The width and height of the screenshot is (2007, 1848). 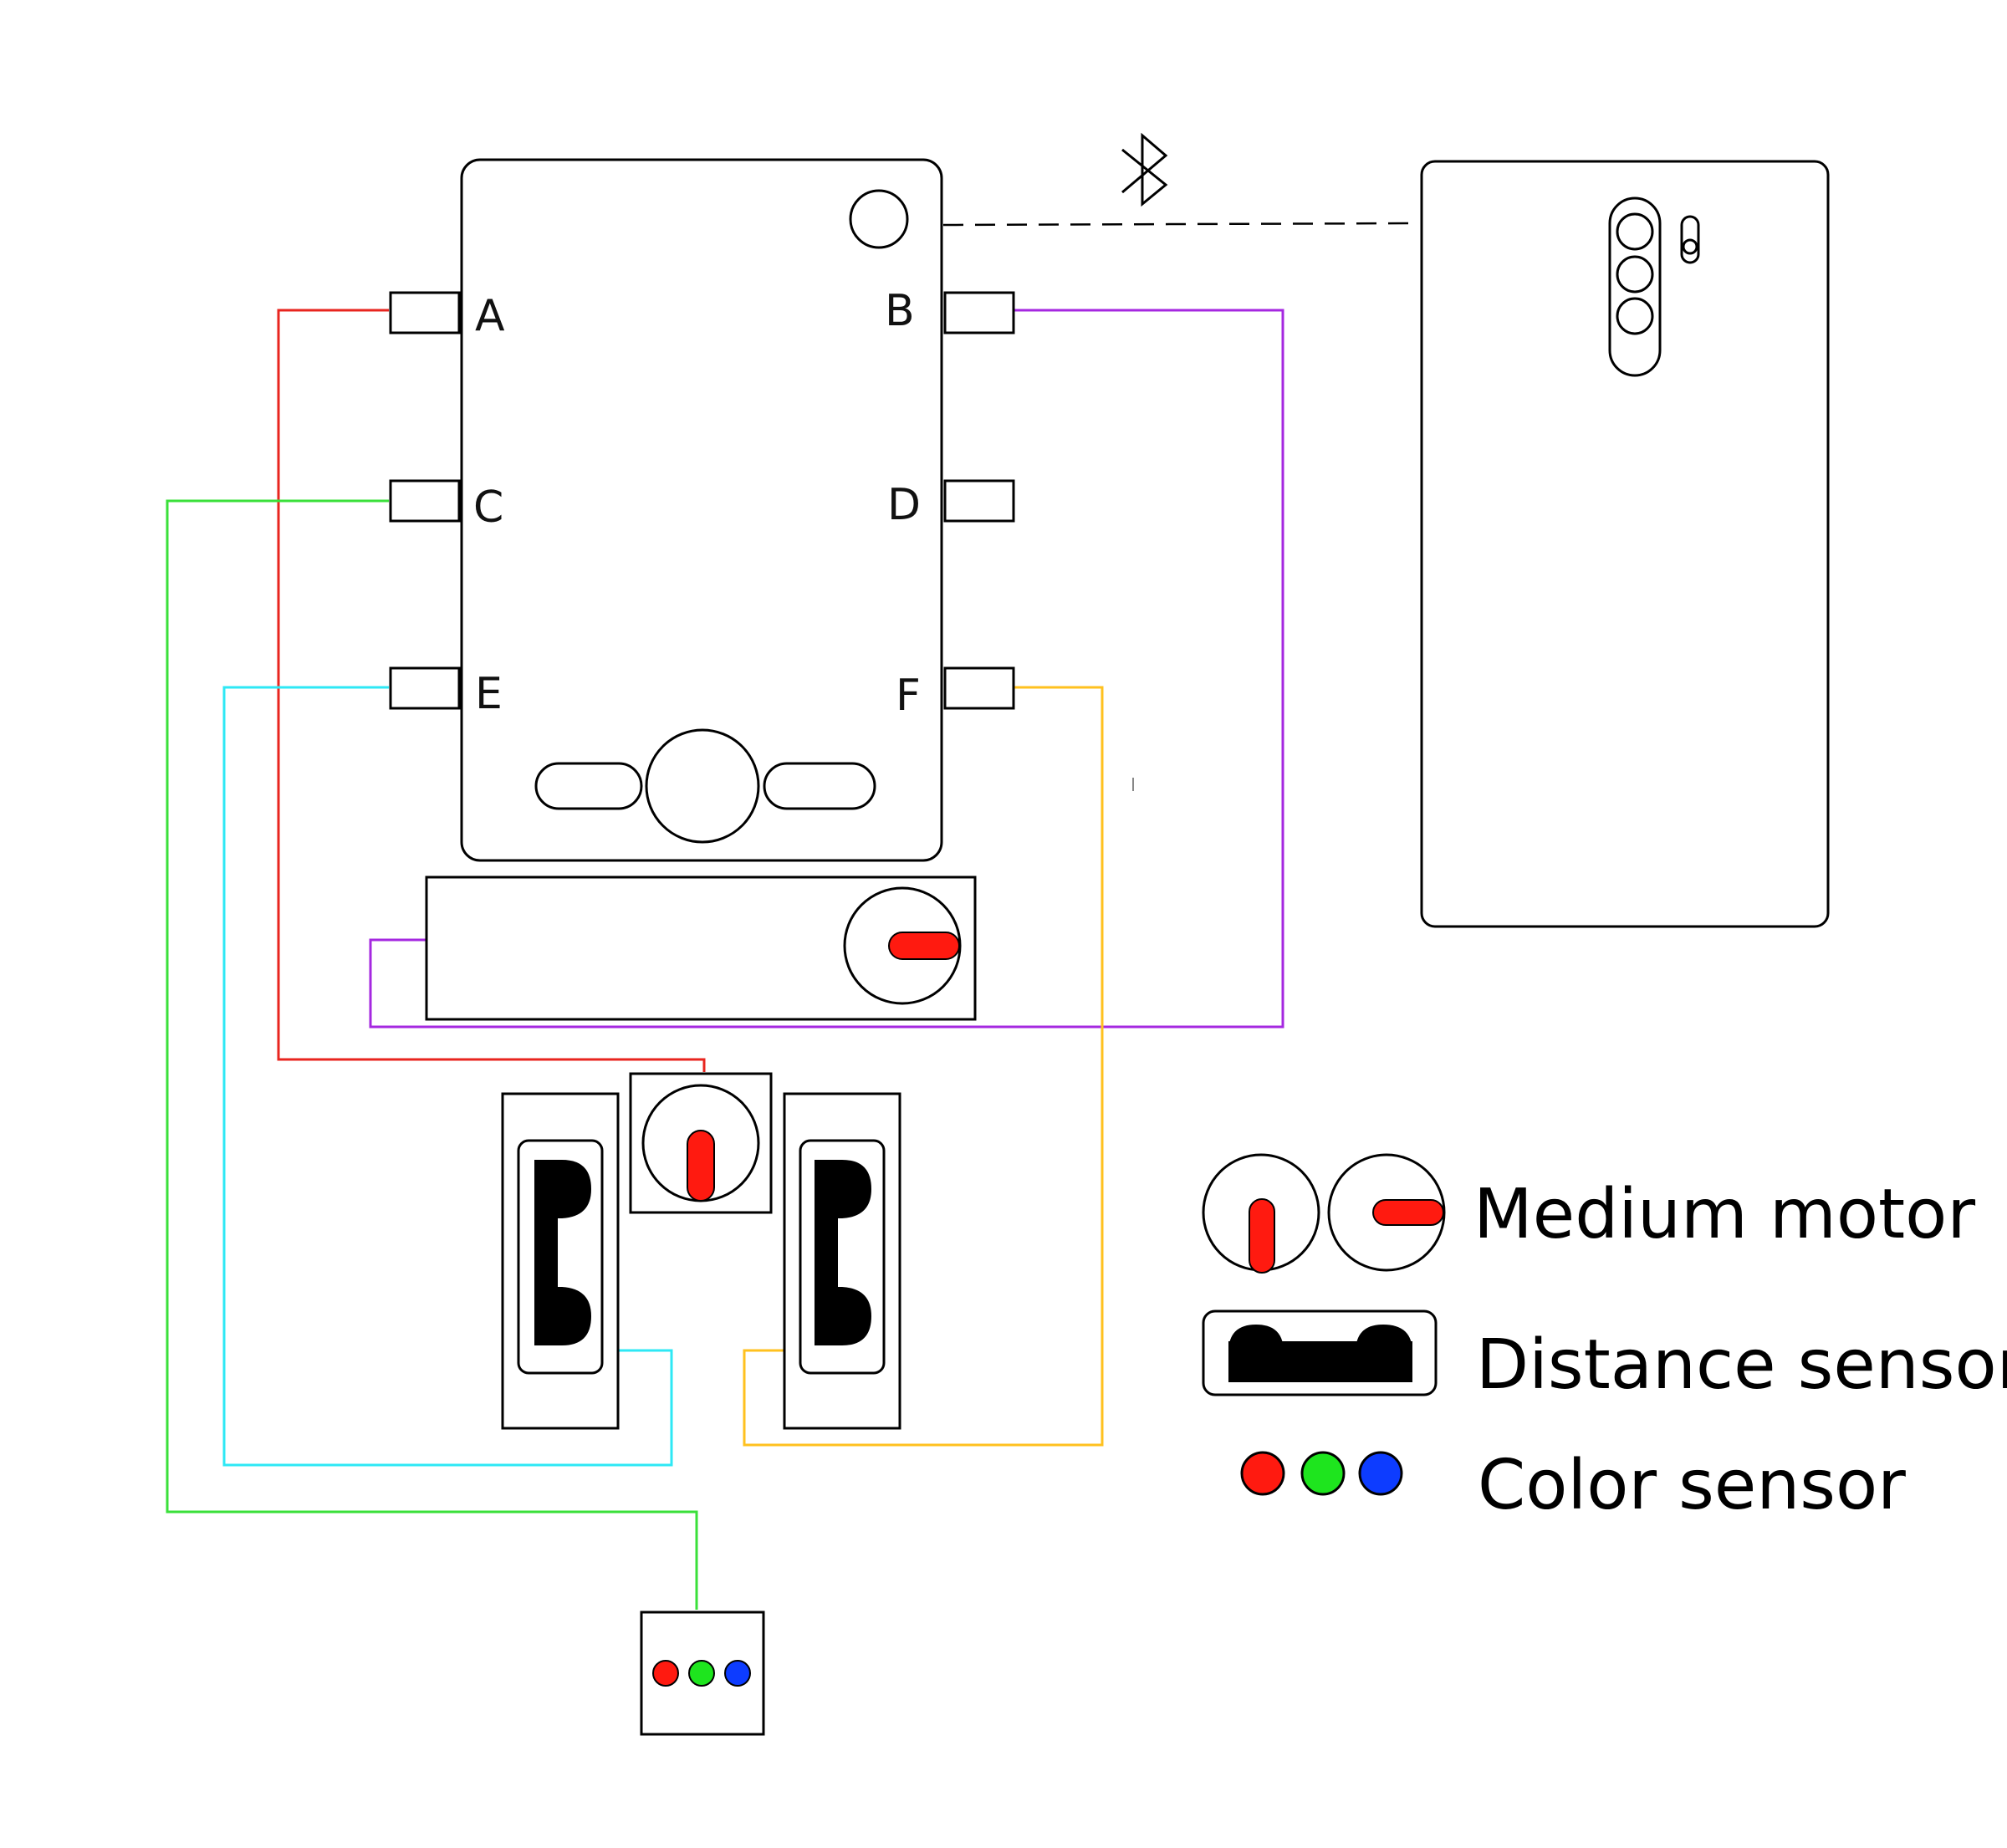 I want to click on wire-port-f, so click(x=923, y=1066).